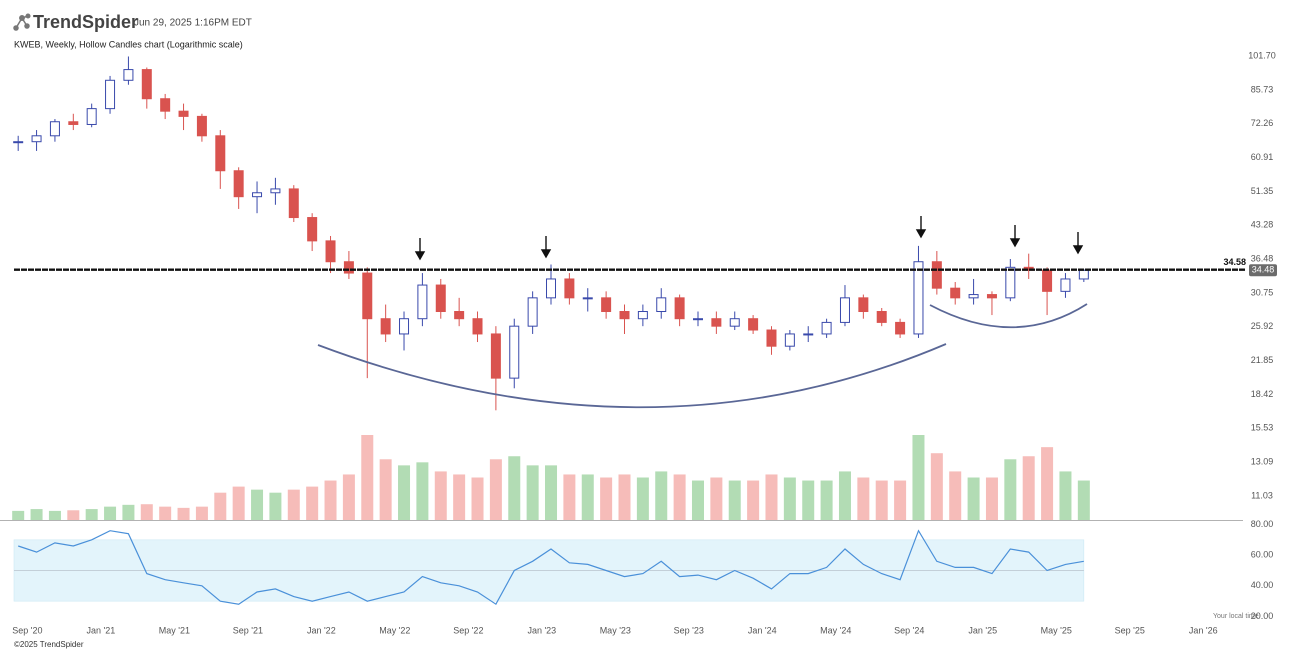  I want to click on x-tick-label: Jan '25, so click(982, 630).